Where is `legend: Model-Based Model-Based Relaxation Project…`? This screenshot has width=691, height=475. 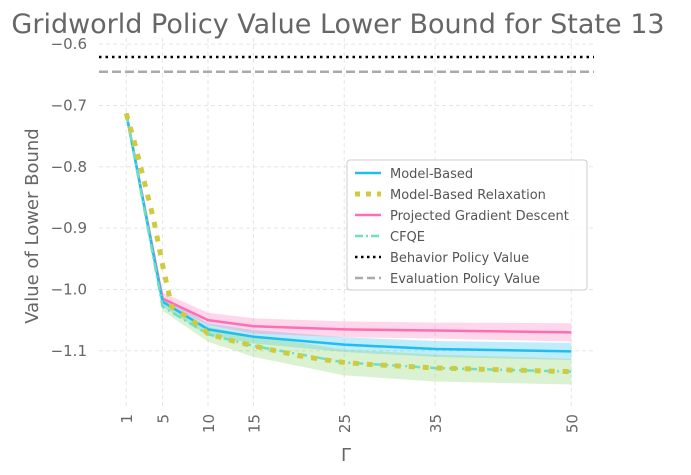 legend: Model-Based Model-Based Relaxation Project… is located at coordinates (467, 225).